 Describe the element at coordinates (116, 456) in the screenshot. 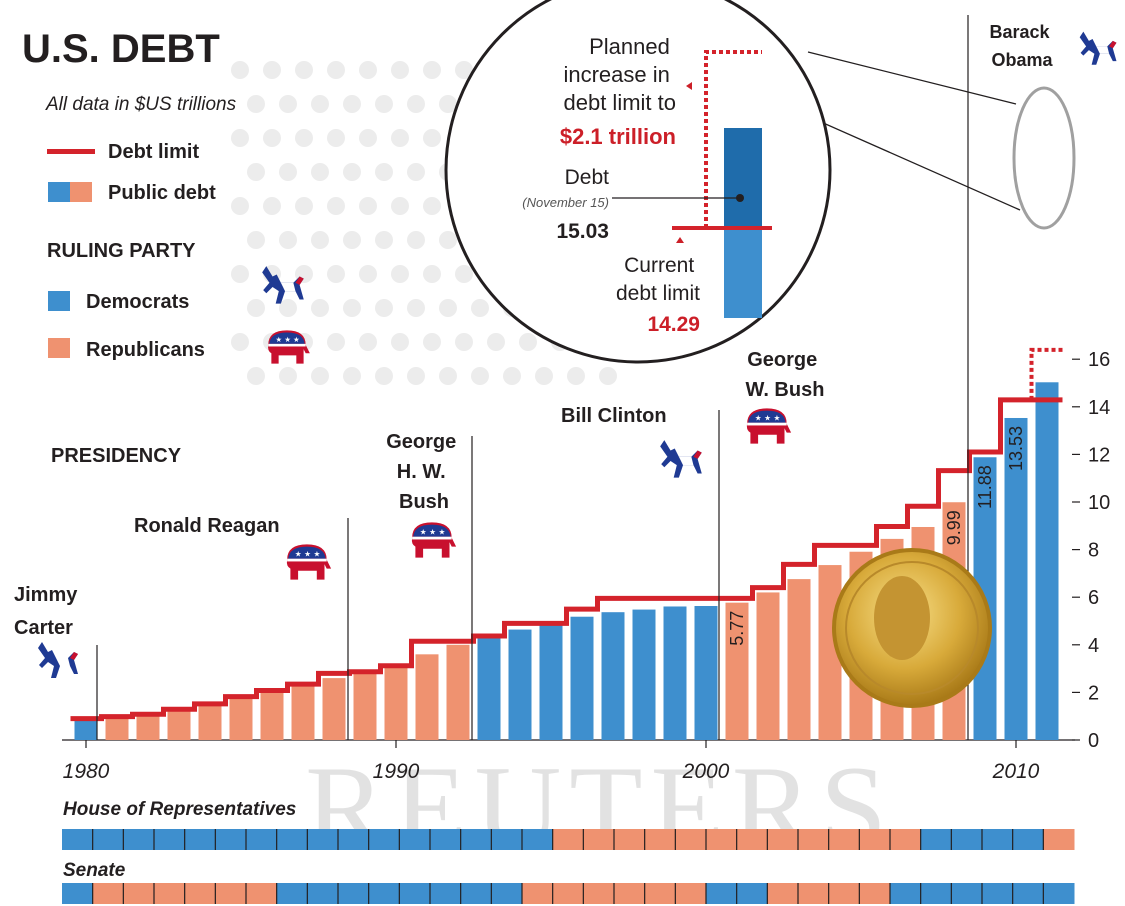

I see `presidency-heading: PRESIDENCY` at that location.